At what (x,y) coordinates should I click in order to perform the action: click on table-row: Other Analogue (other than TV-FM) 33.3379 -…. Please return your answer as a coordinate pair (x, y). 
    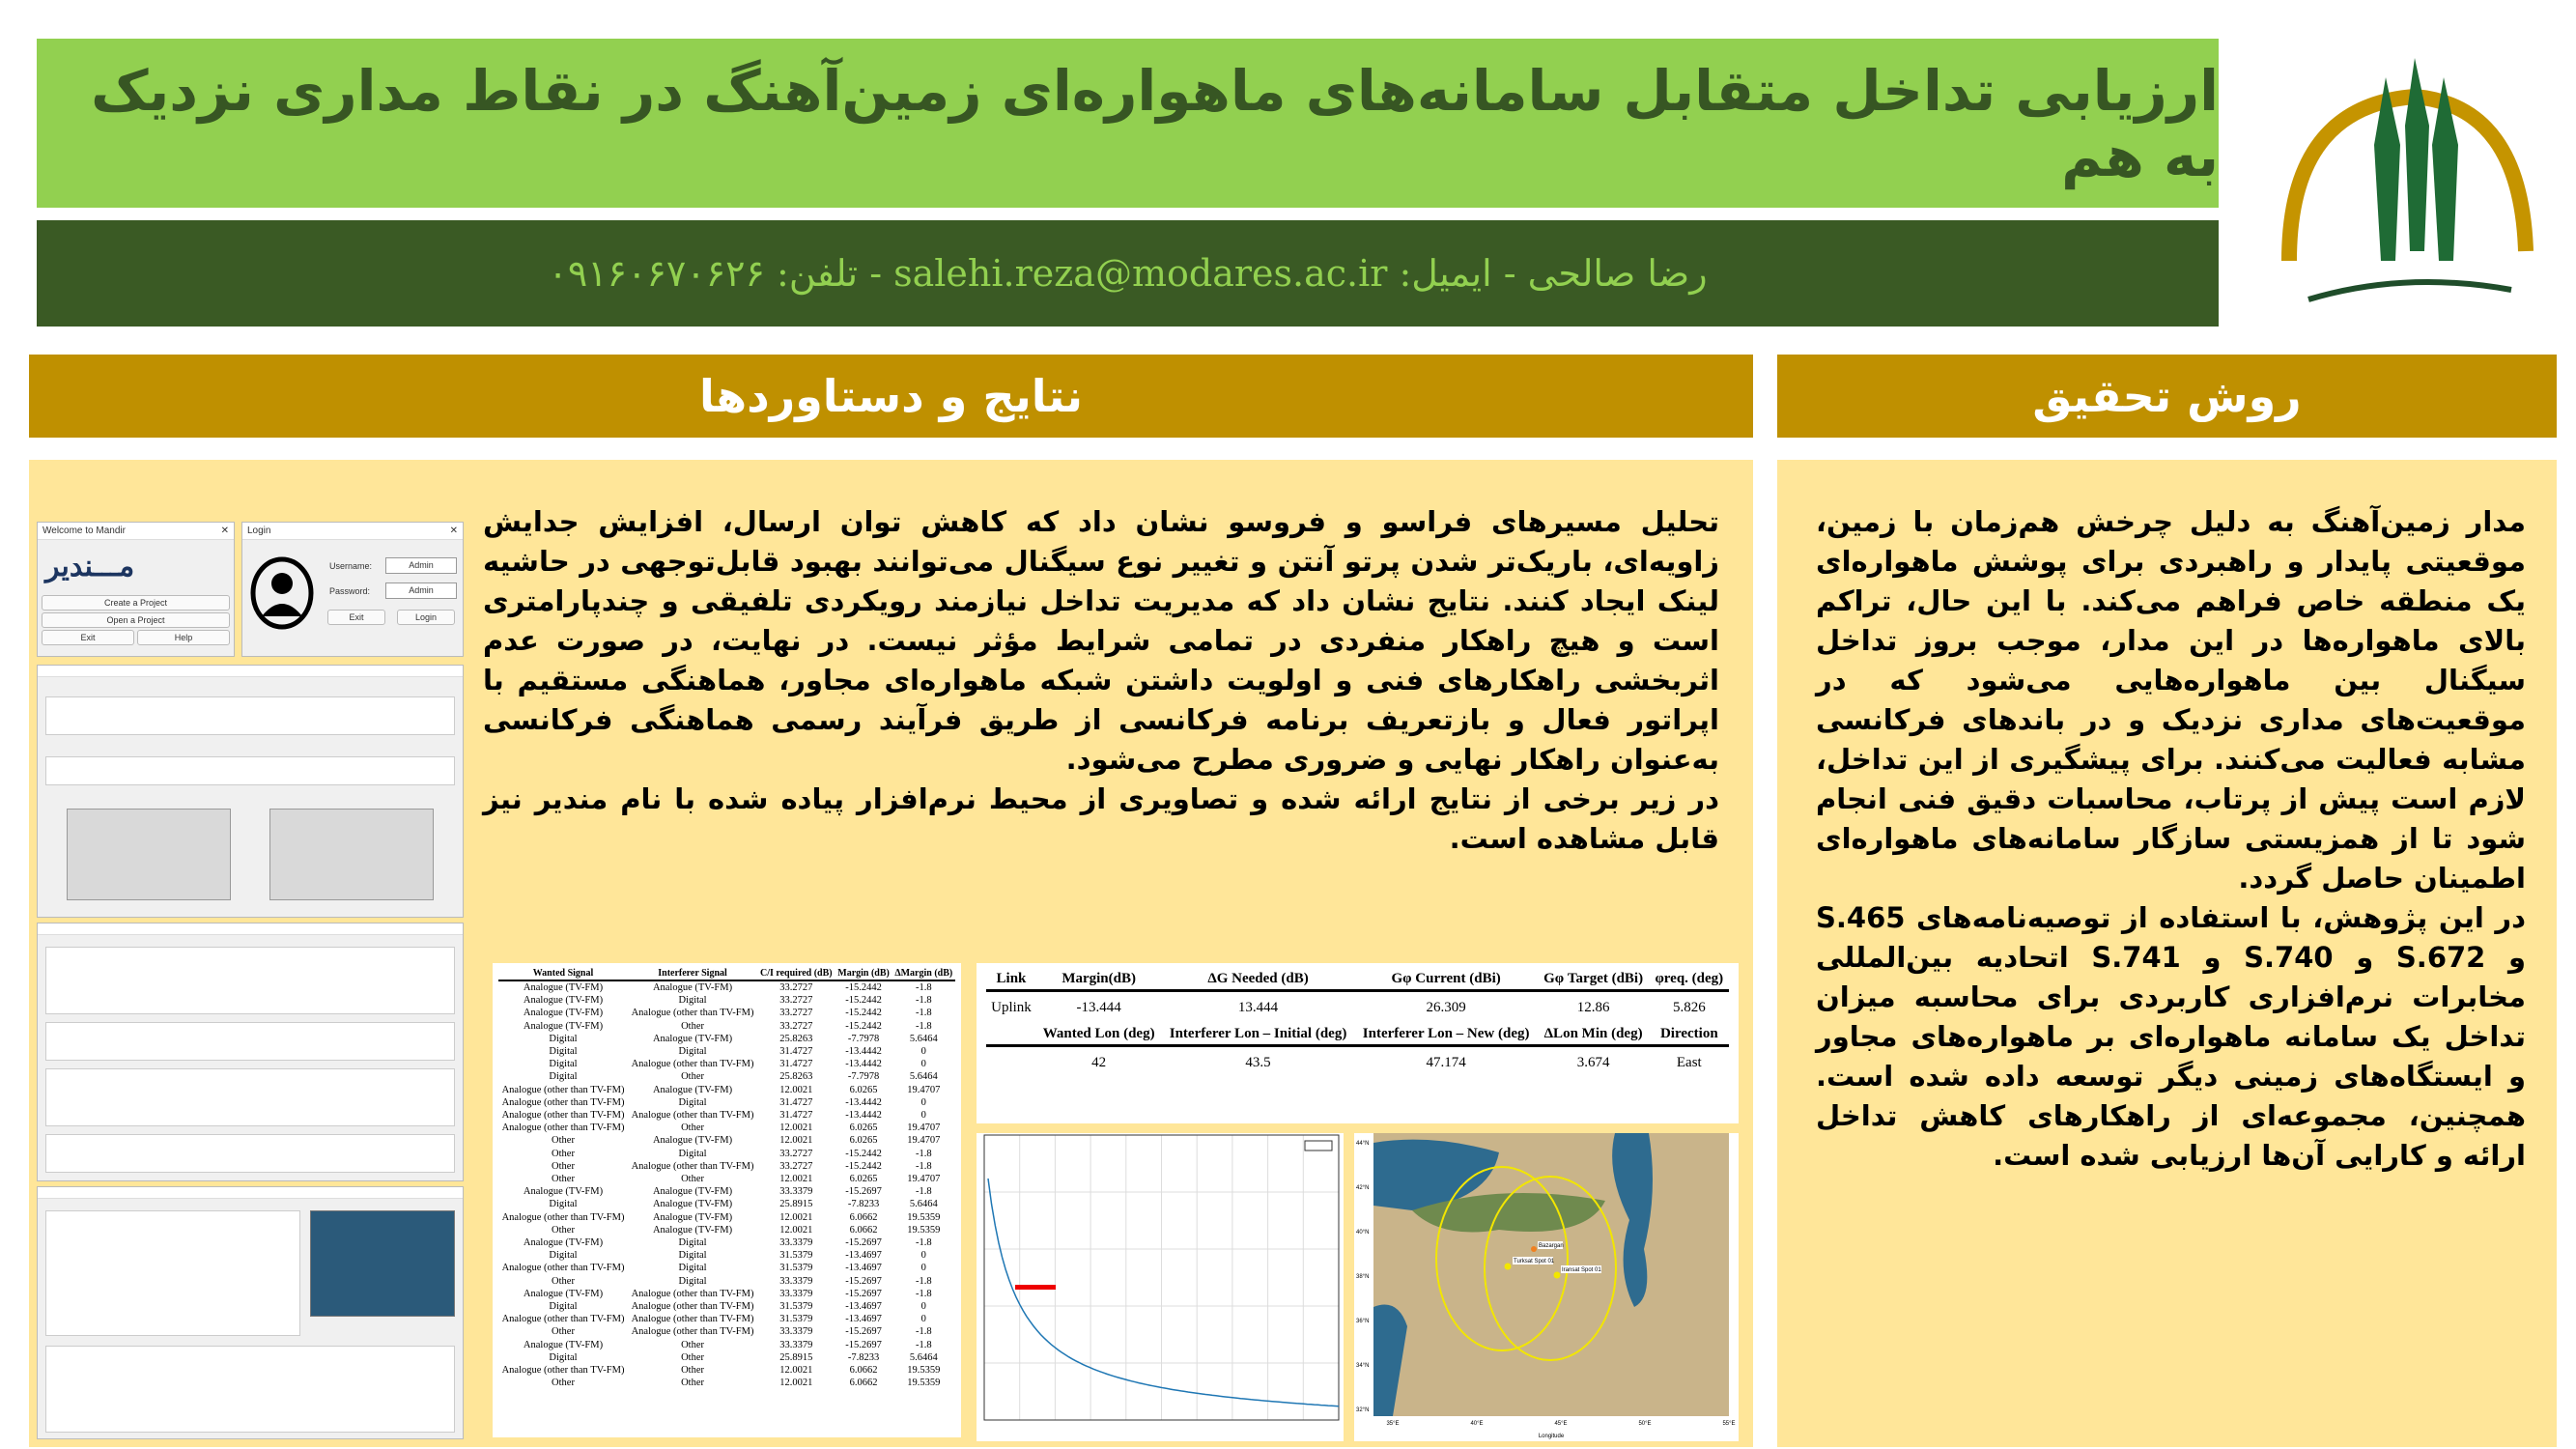
    Looking at the image, I should click on (726, 1331).